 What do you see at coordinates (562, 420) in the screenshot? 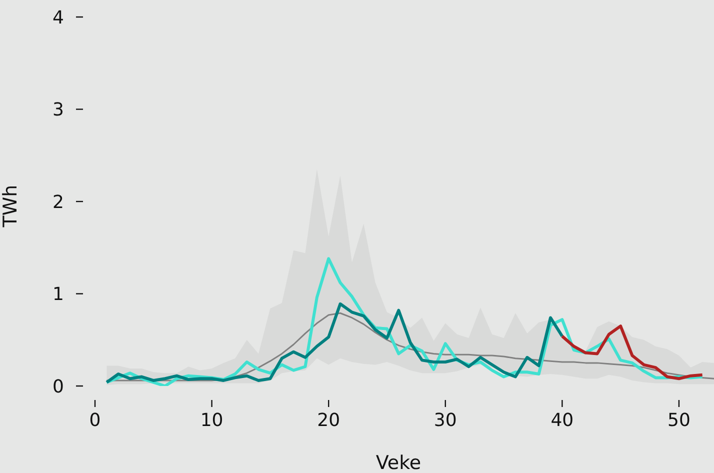
I see `x-tick-label: 40` at bounding box center [562, 420].